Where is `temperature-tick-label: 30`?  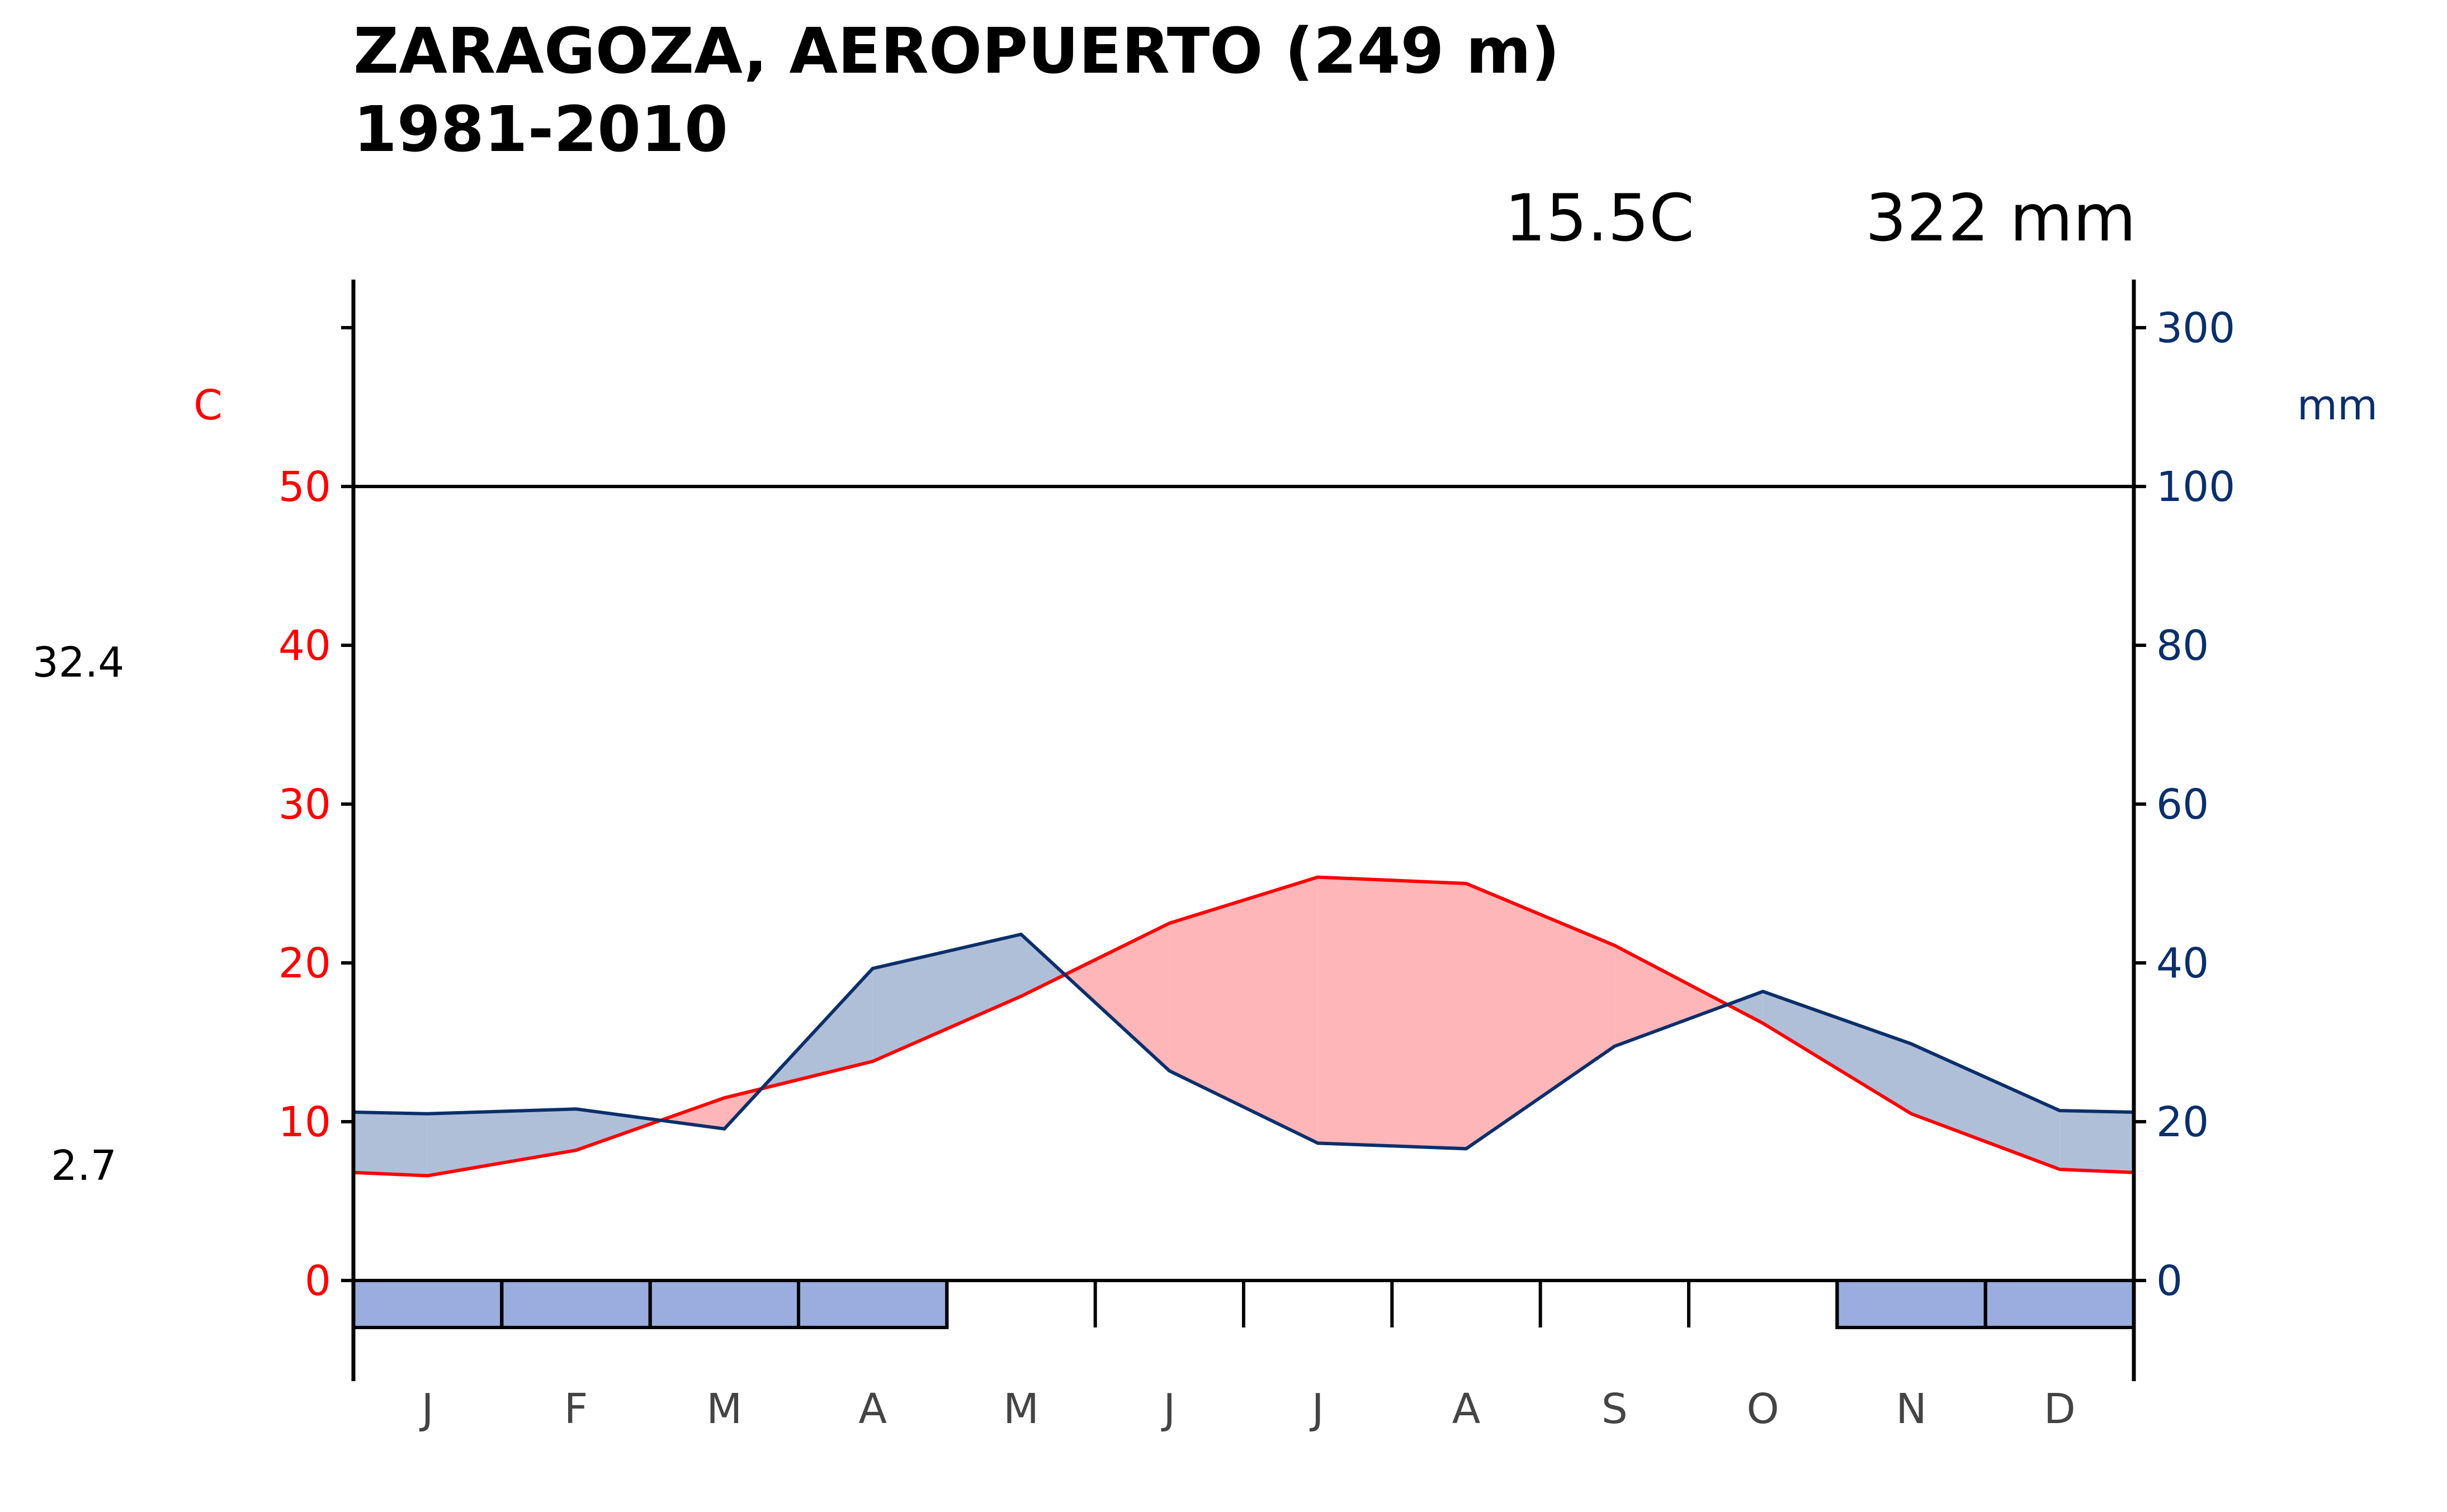
temperature-tick-label: 30 is located at coordinates (305, 805).